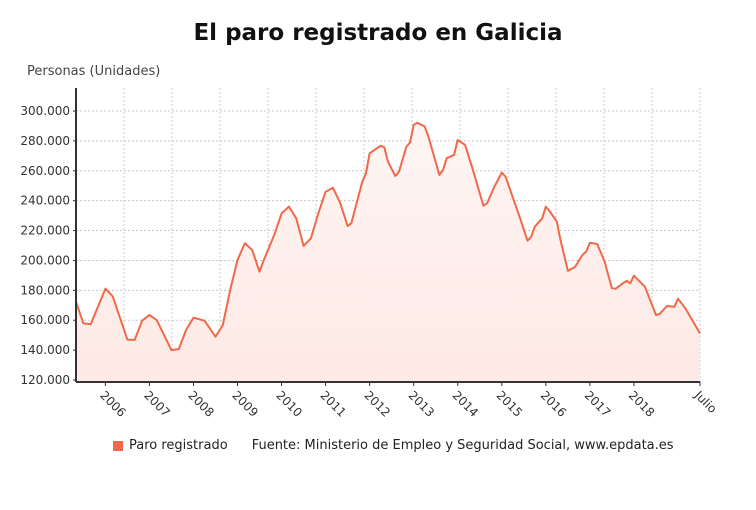  I want to click on y-tick-label: 300.000, so click(45, 111).